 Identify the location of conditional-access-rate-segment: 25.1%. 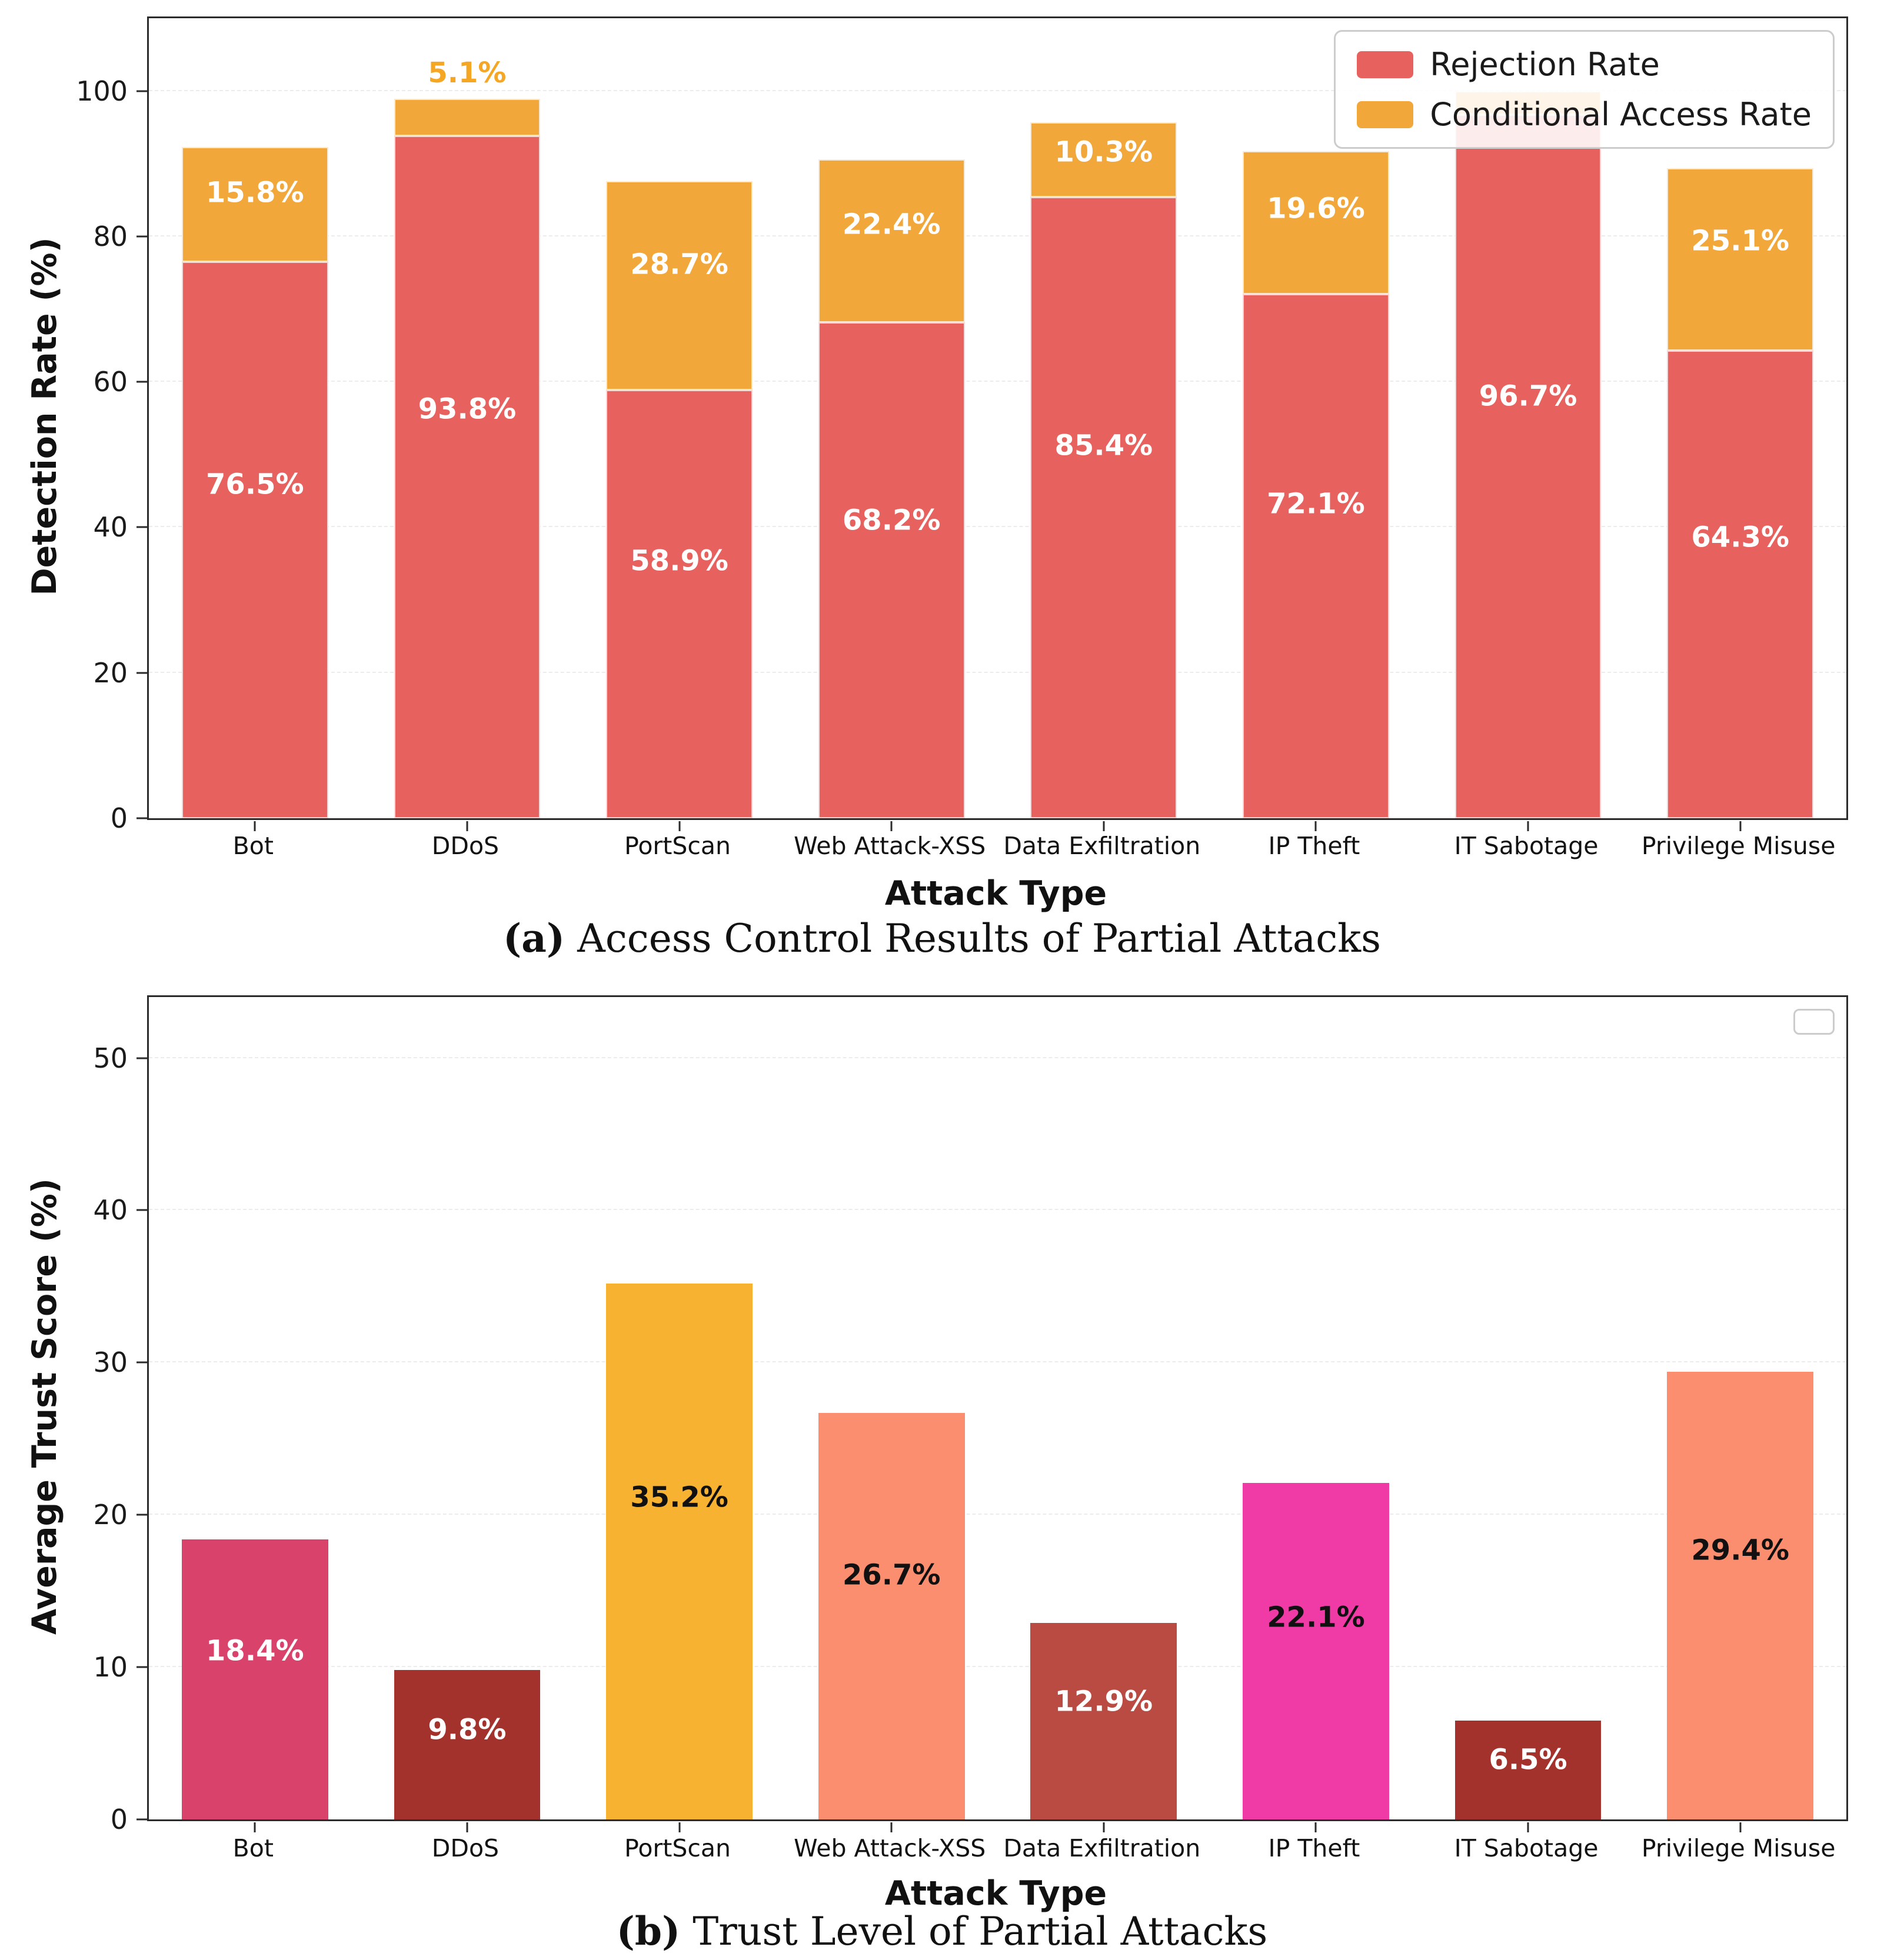
(1740, 259).